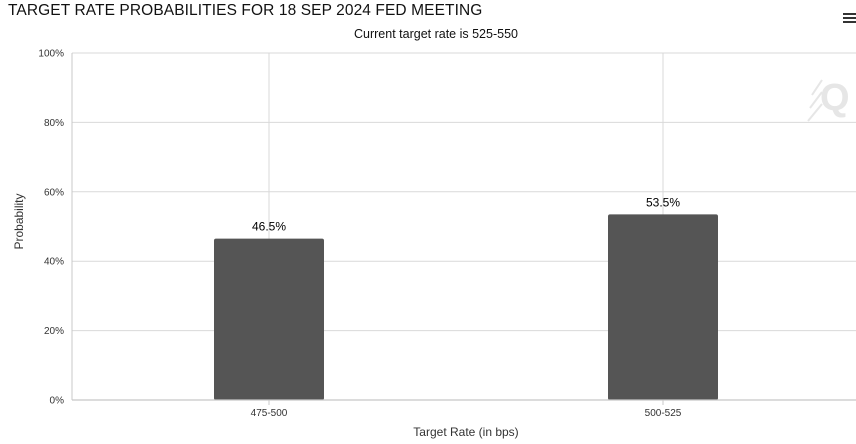 This screenshot has width=856, height=444. What do you see at coordinates (465, 432) in the screenshot?
I see `x-axis-title: Target Rate (in bps)` at bounding box center [465, 432].